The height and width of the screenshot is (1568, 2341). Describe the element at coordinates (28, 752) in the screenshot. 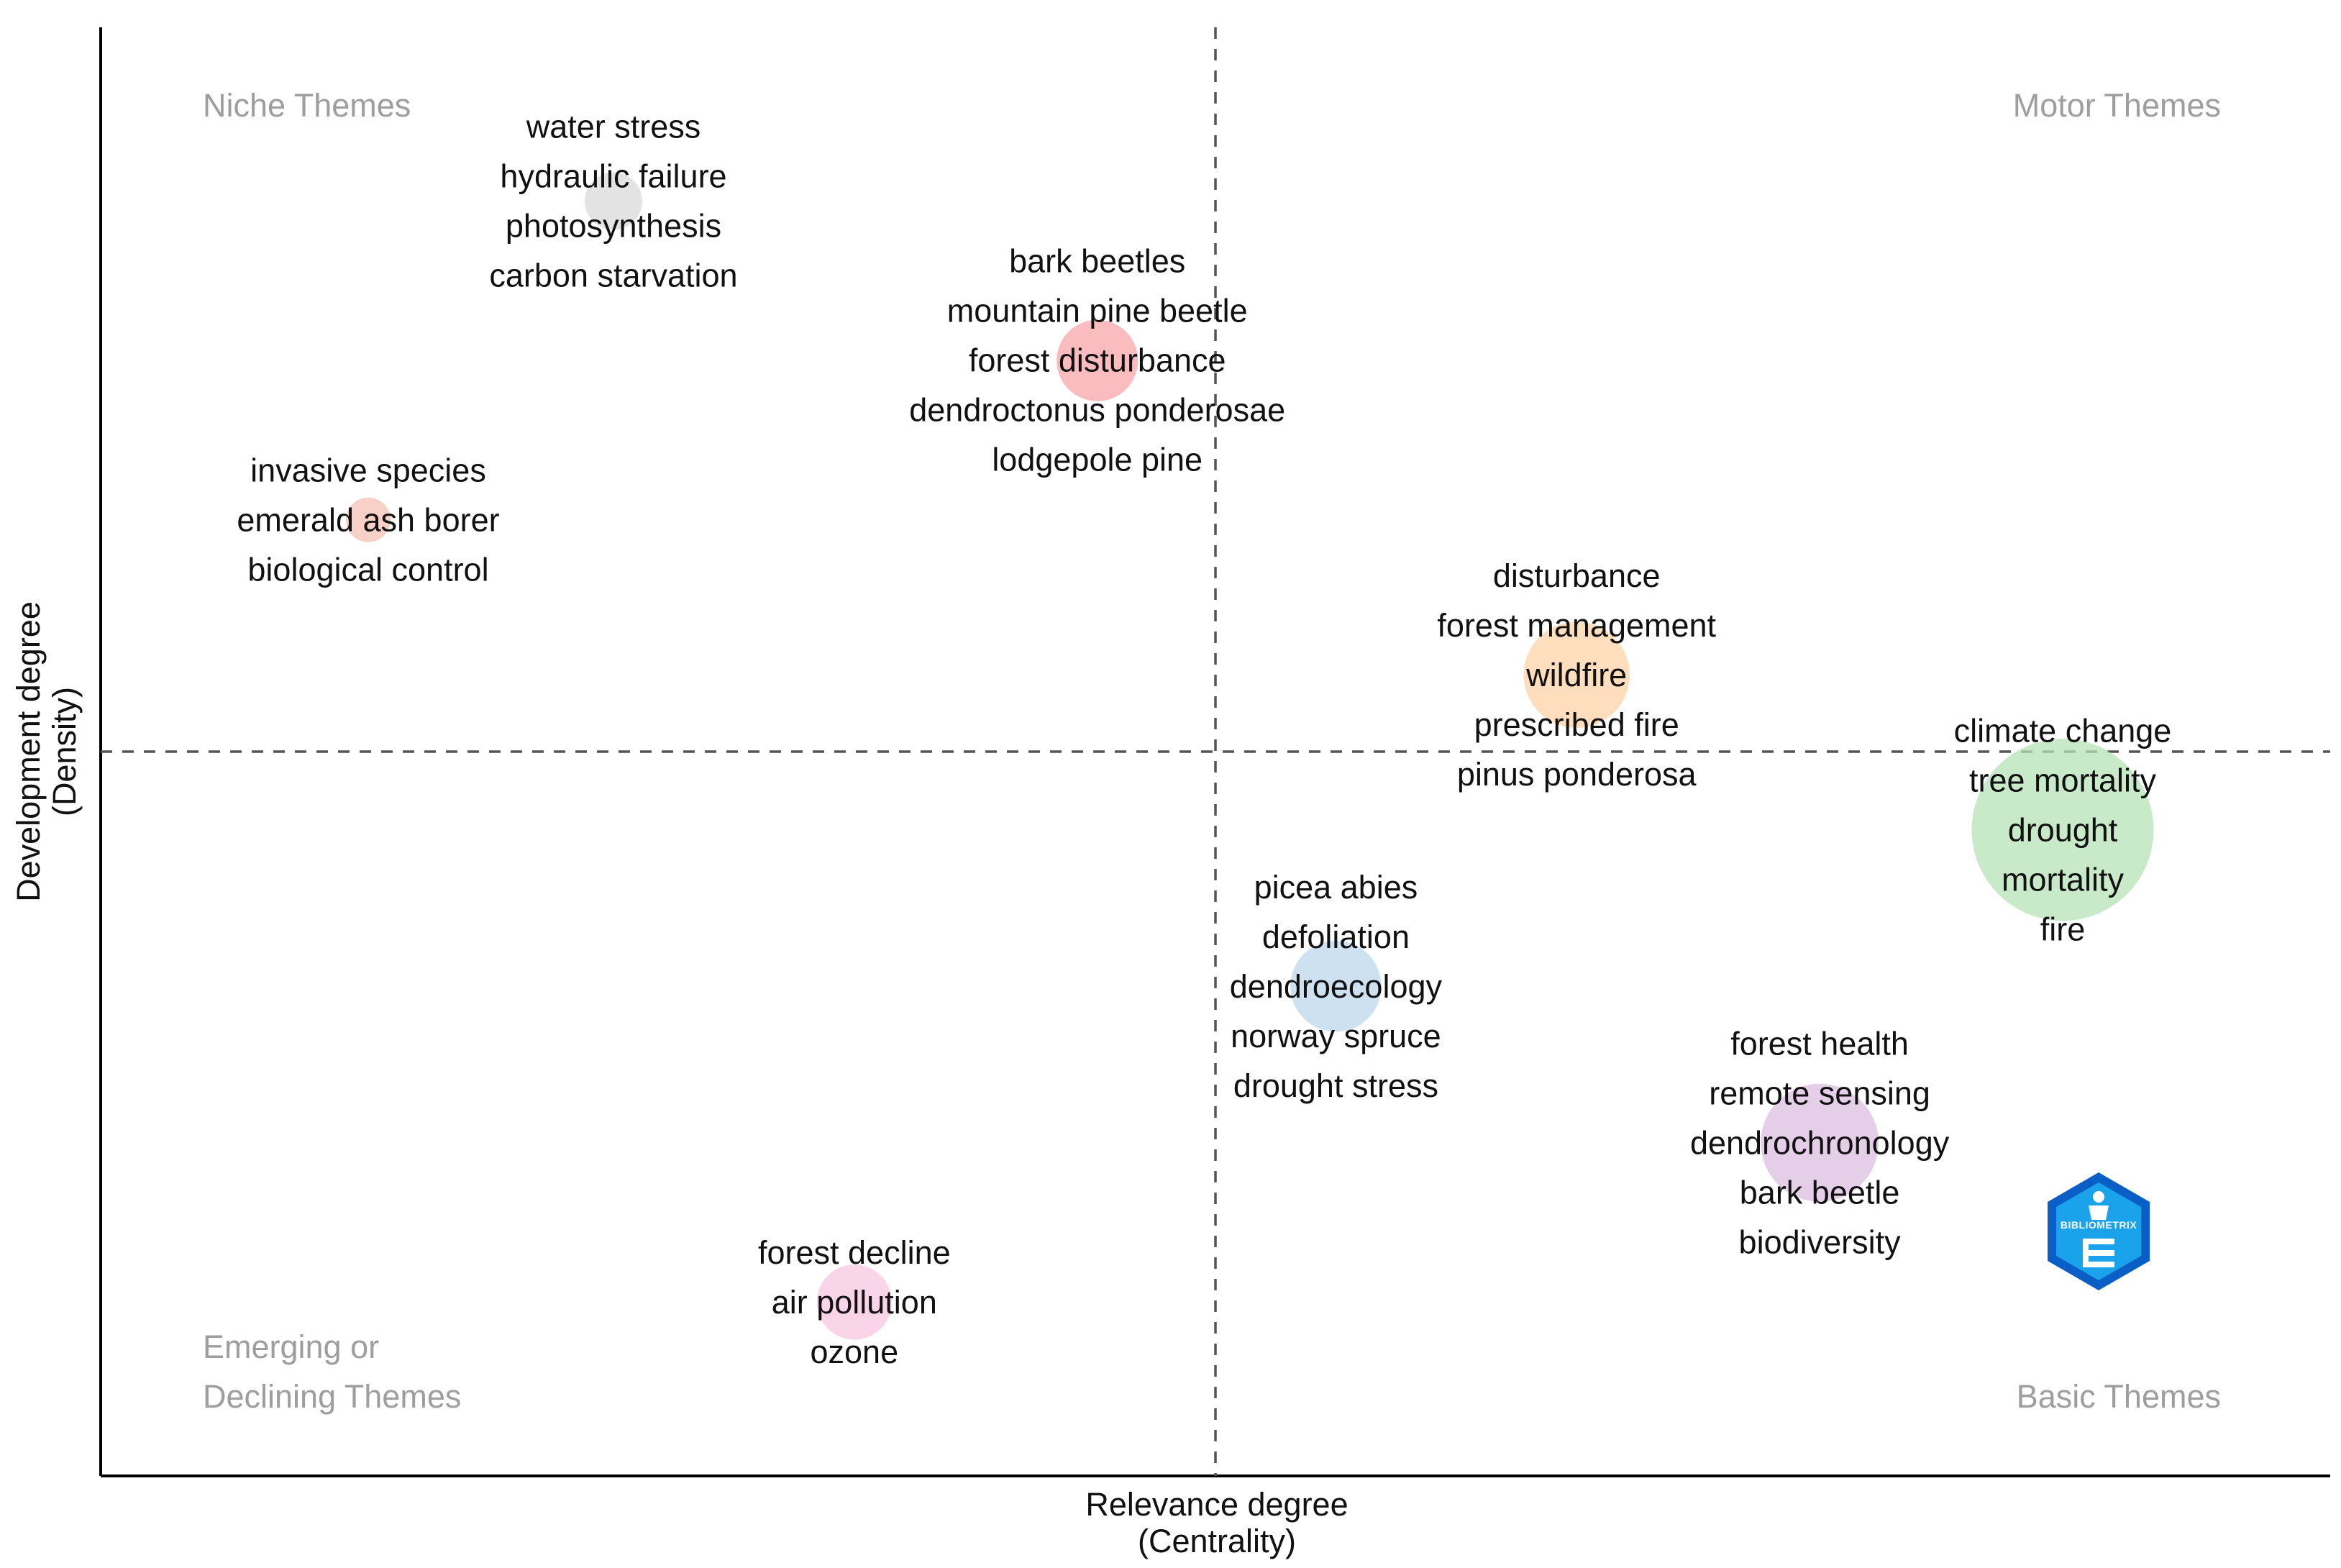

I see `y-axis-title: Development degree` at that location.